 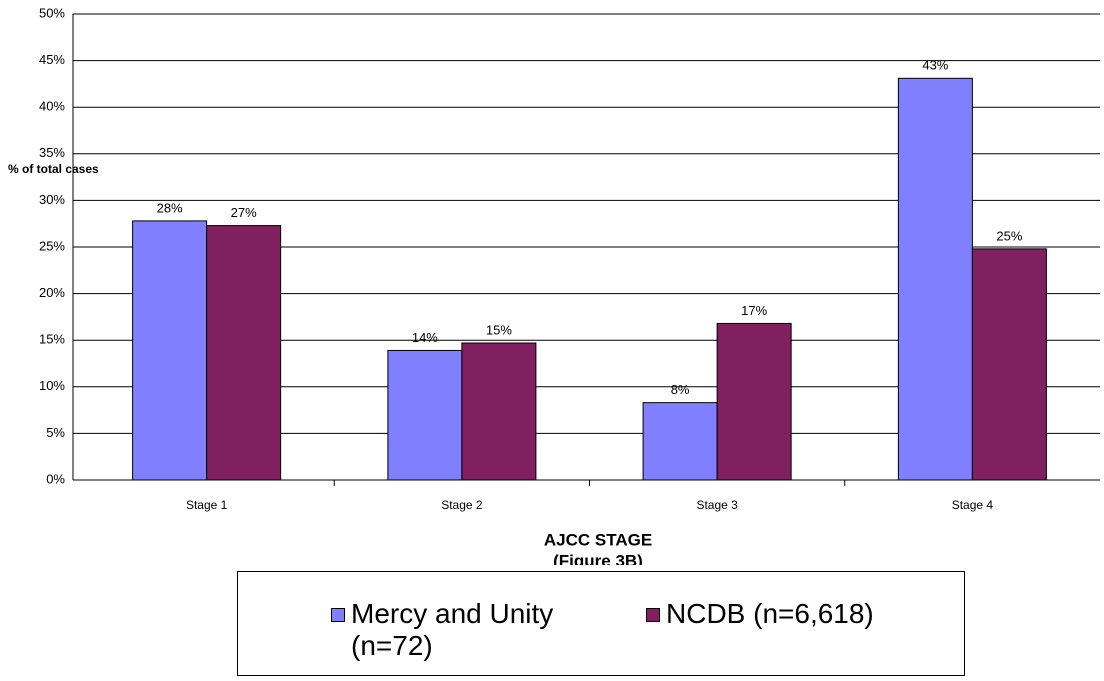 I want to click on data-label: 8%, so click(x=680, y=389).